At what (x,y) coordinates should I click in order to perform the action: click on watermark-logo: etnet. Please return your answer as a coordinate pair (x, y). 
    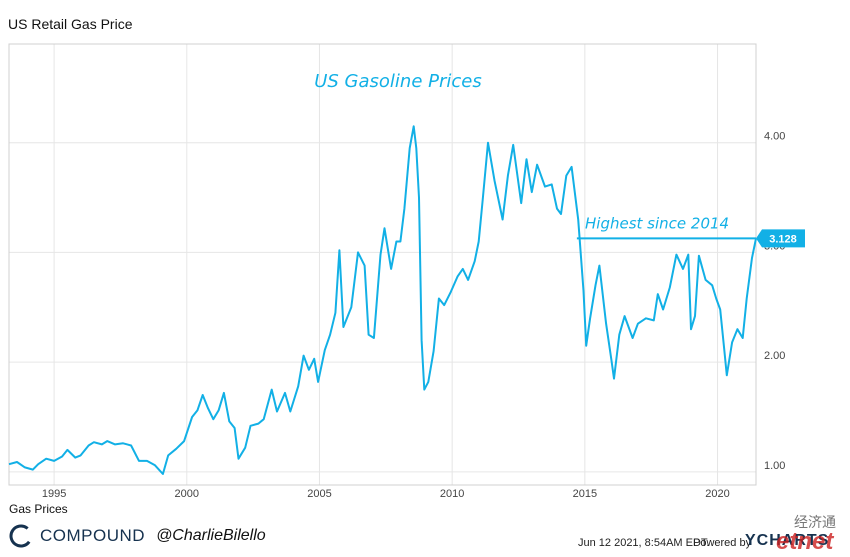
    Looking at the image, I should click on (805, 541).